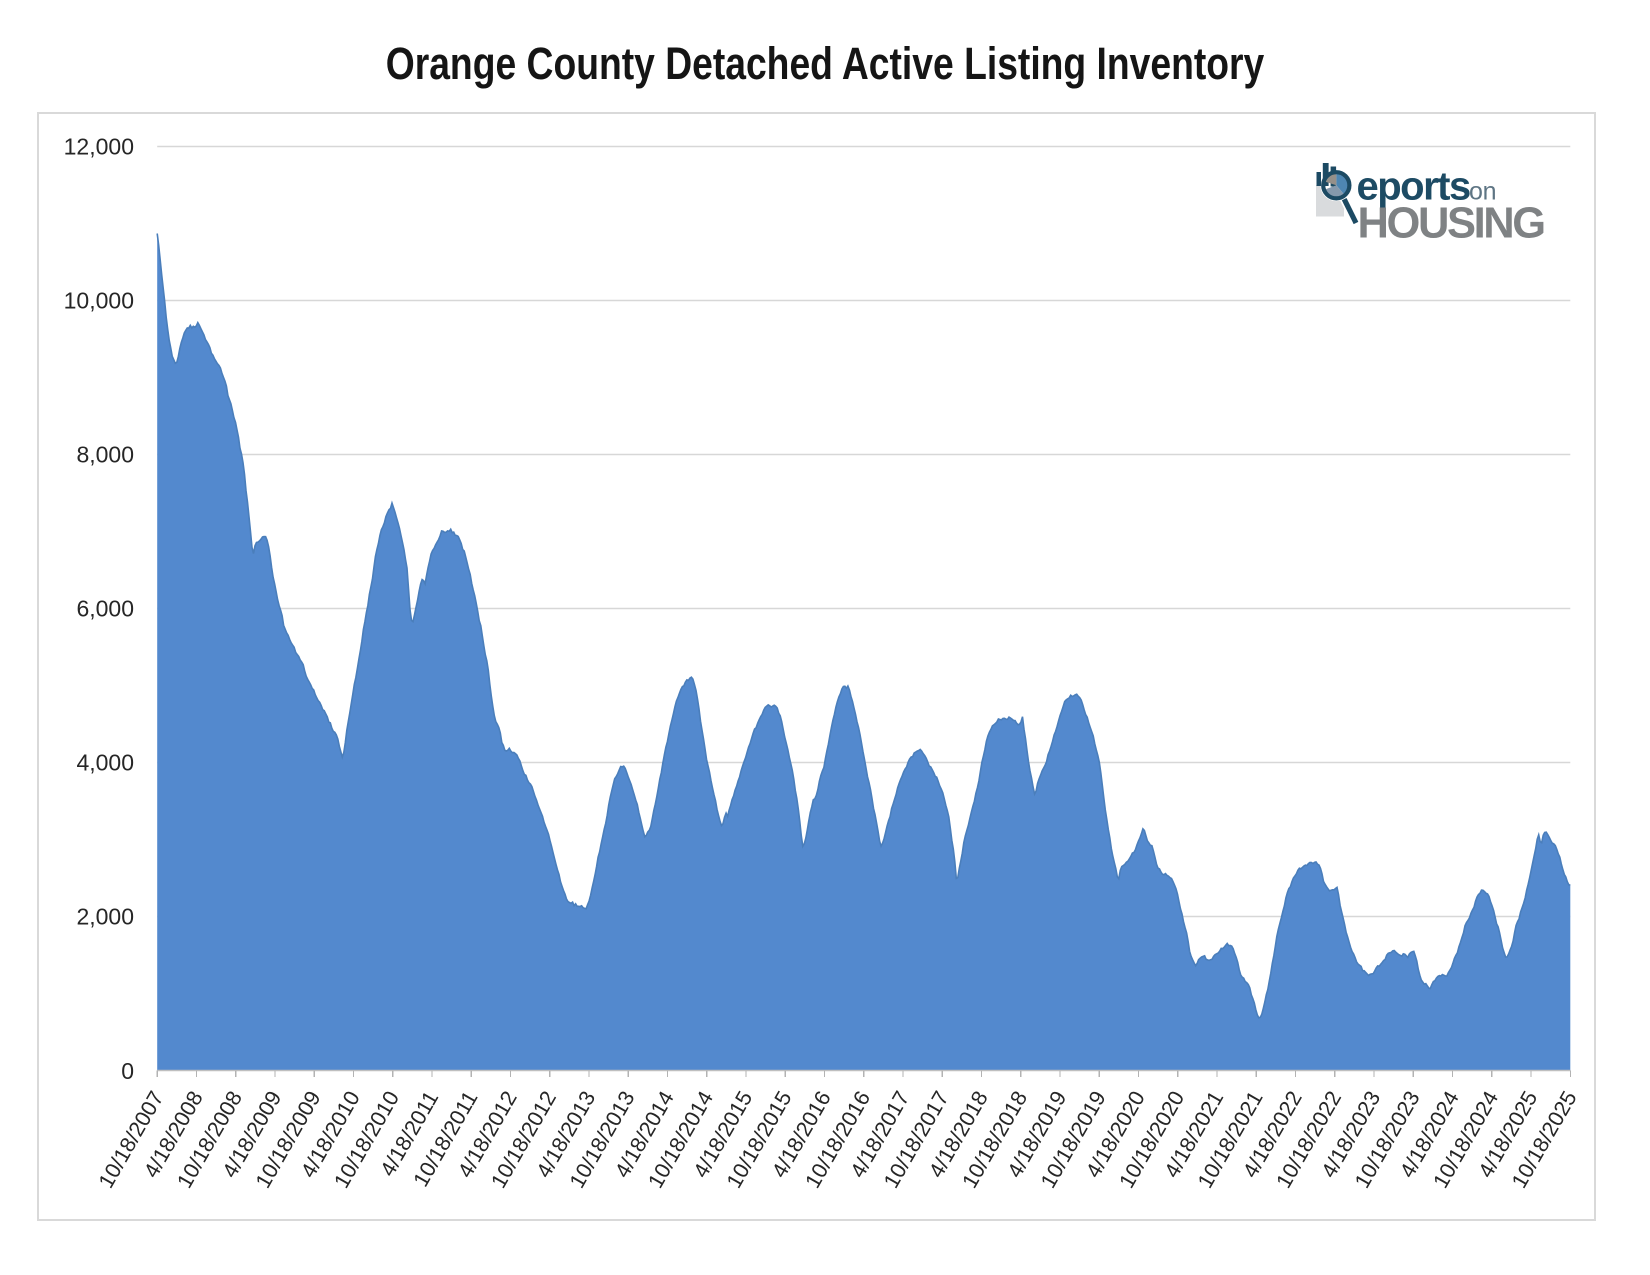 Image resolution: width=1650 pixels, height=1275 pixels. What do you see at coordinates (105, 763) in the screenshot?
I see `svg-text: 4,000` at bounding box center [105, 763].